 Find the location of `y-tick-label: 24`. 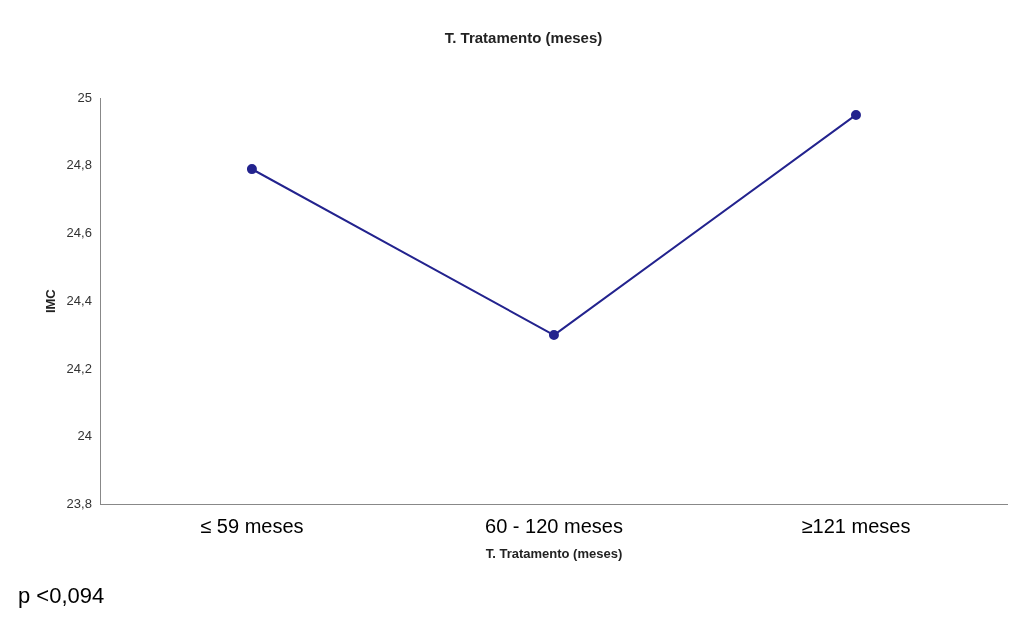

y-tick-label: 24 is located at coordinates (84, 436).